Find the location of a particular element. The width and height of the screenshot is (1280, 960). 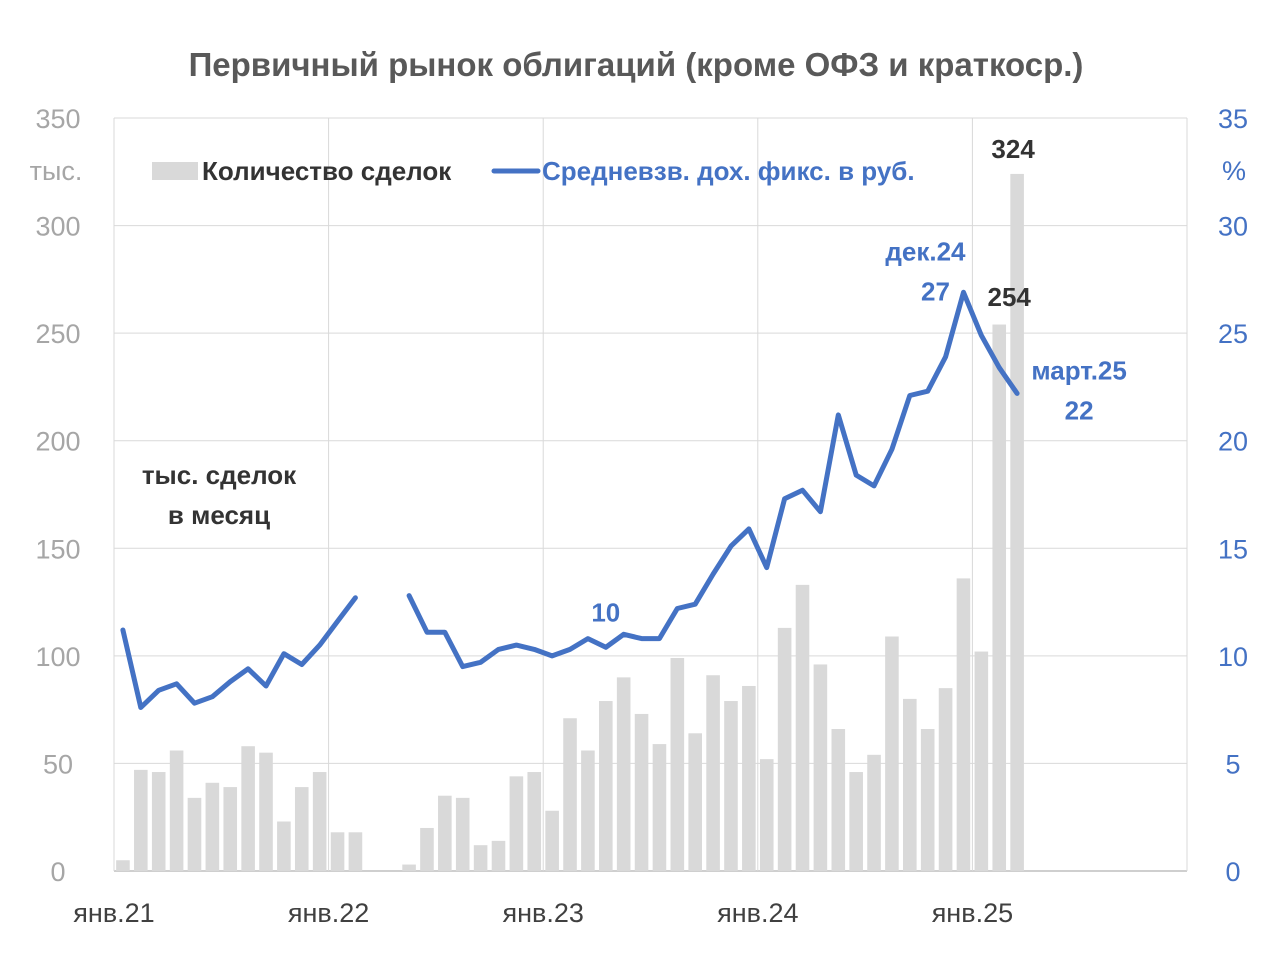

inner-label-line-2: в месяц is located at coordinates (219, 515).